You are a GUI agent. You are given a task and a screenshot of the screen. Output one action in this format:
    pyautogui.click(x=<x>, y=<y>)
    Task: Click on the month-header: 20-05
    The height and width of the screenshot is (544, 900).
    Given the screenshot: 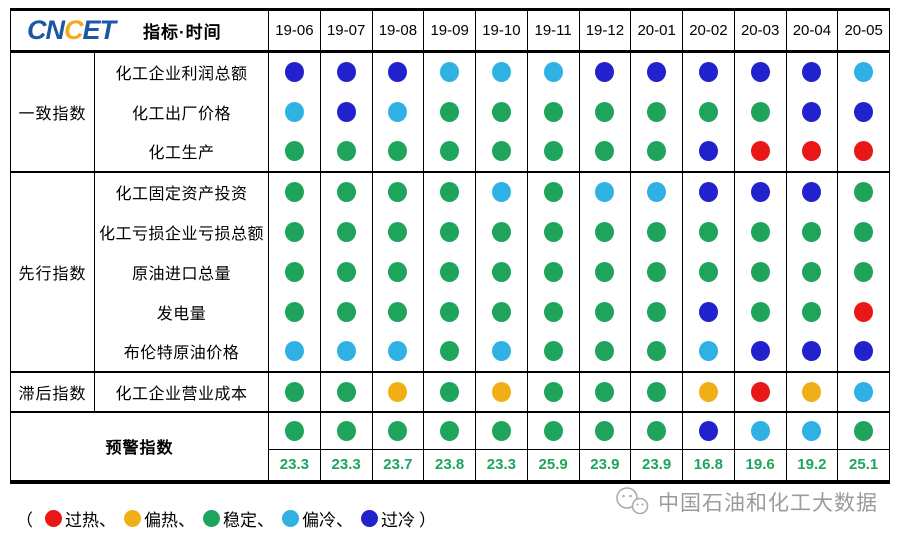 What is the action you would take?
    pyautogui.click(x=863, y=31)
    